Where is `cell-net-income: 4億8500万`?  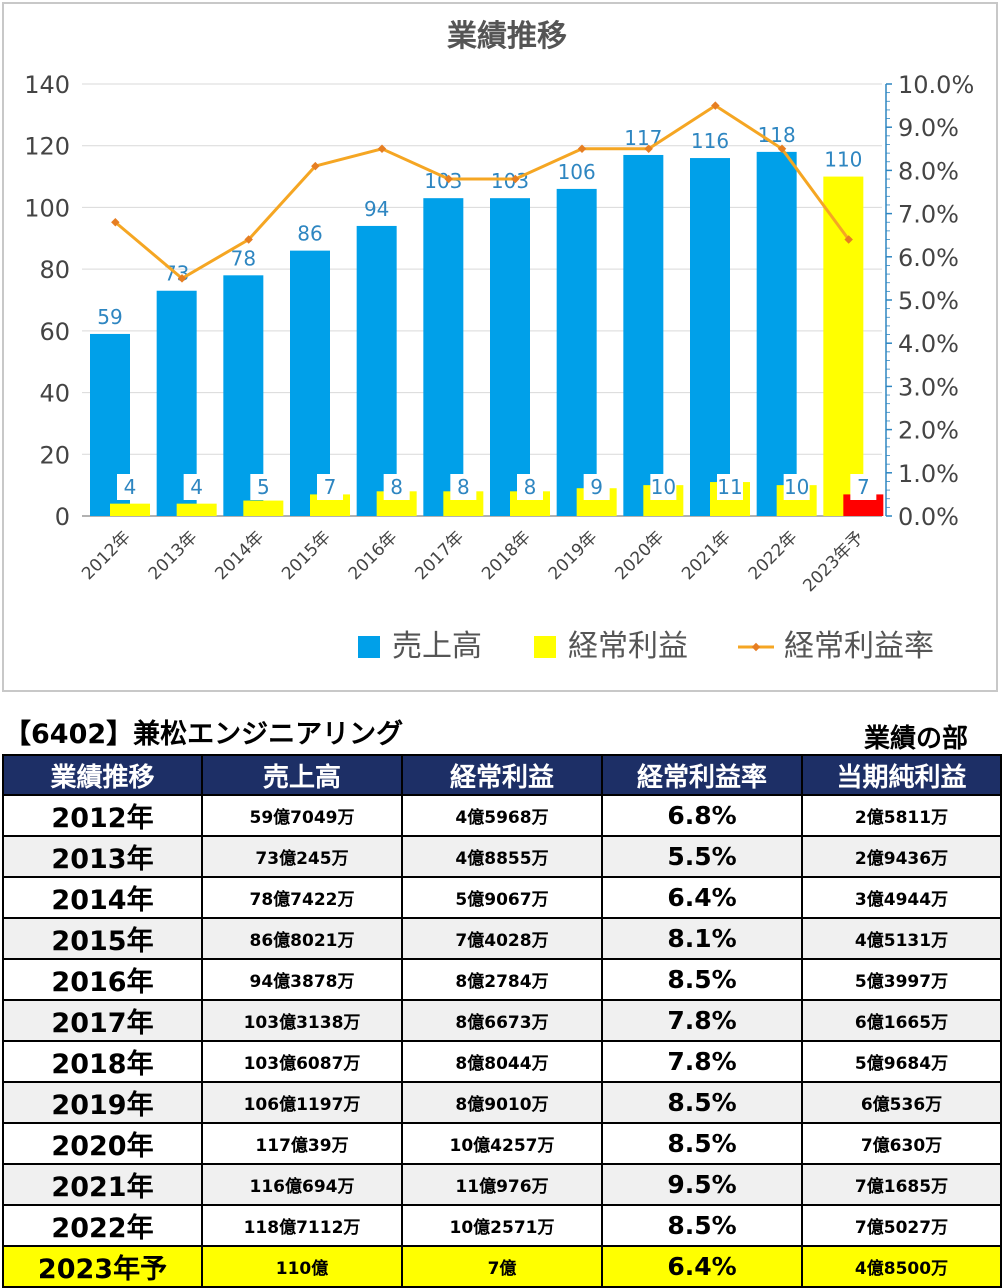
cell-net-income: 4億8500万 is located at coordinates (901, 1266).